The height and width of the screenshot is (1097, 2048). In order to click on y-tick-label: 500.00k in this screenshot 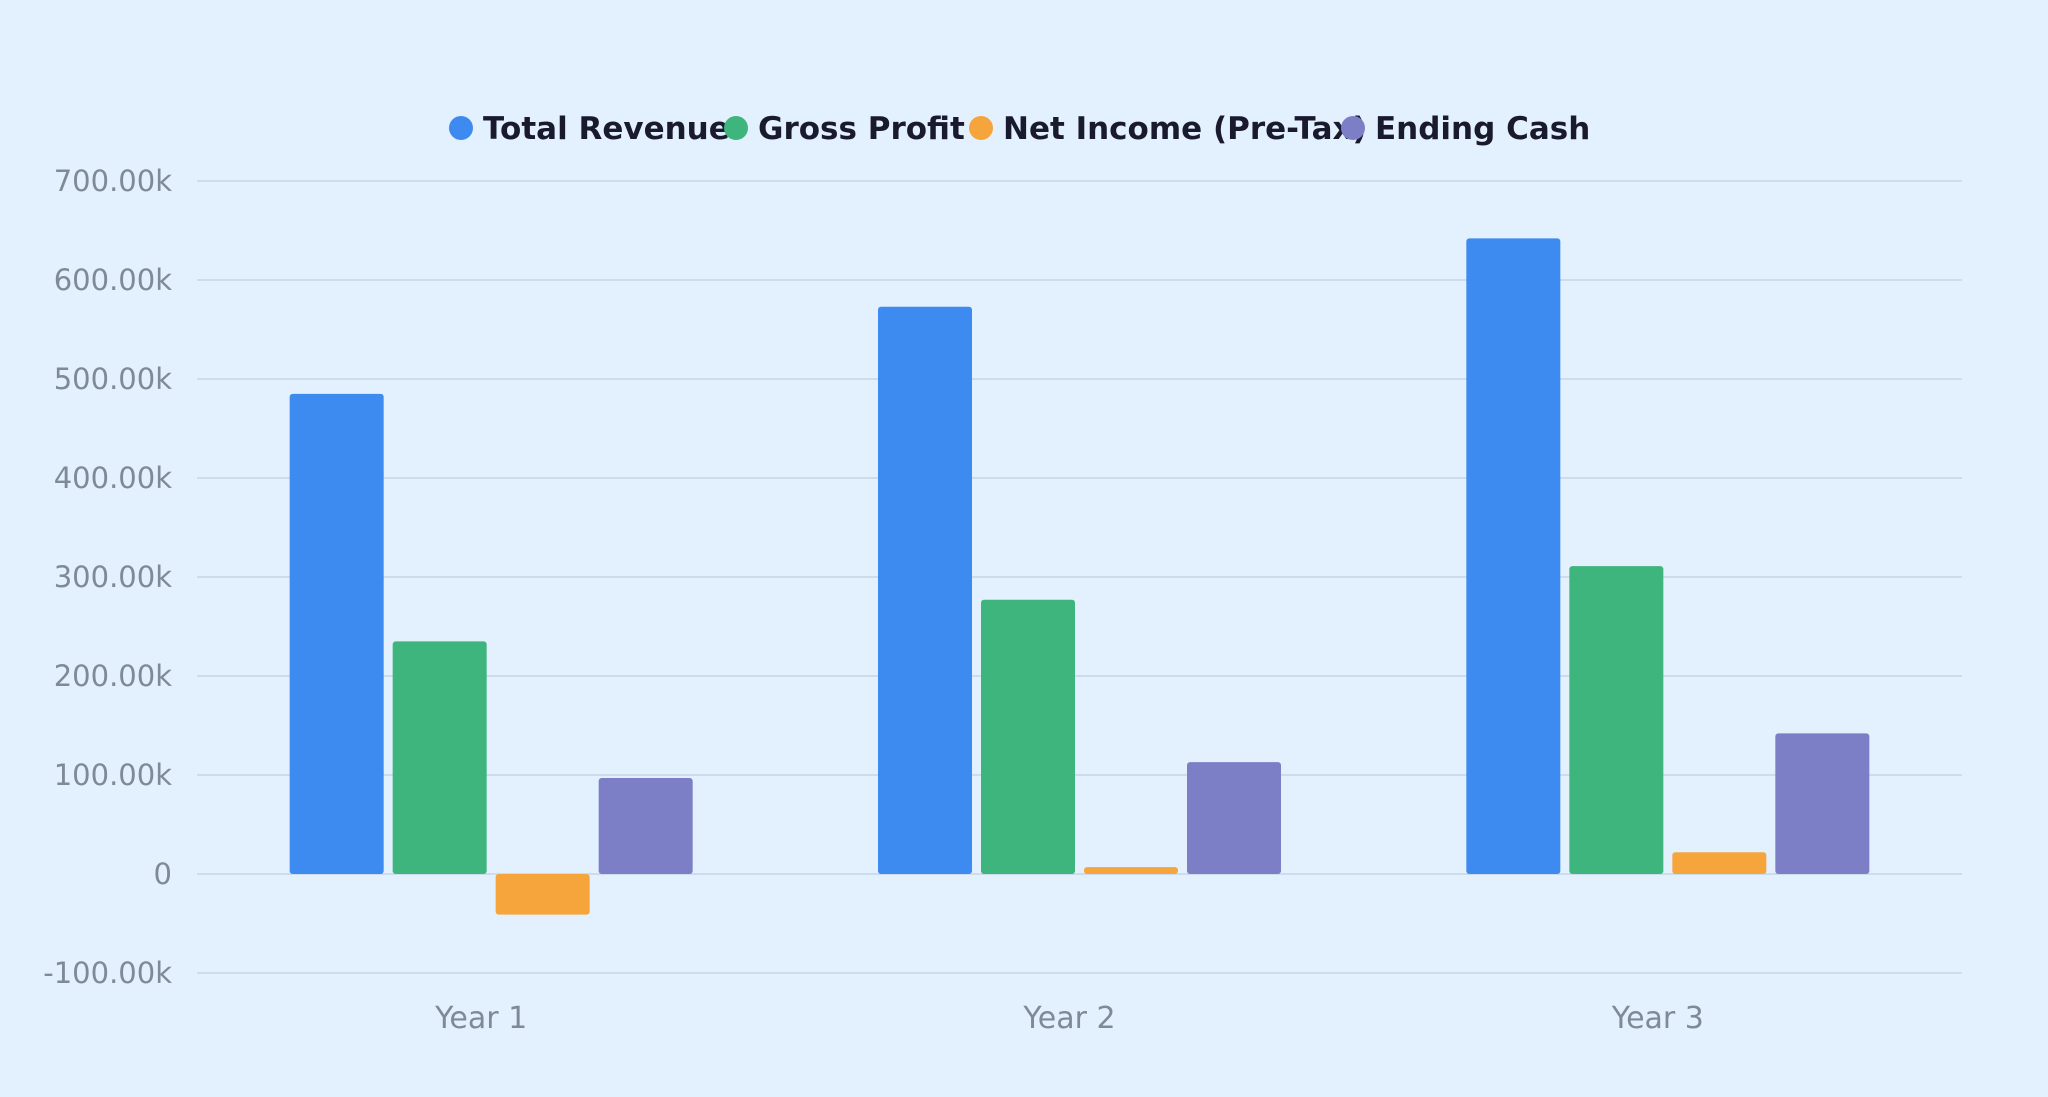, I will do `click(113, 379)`.